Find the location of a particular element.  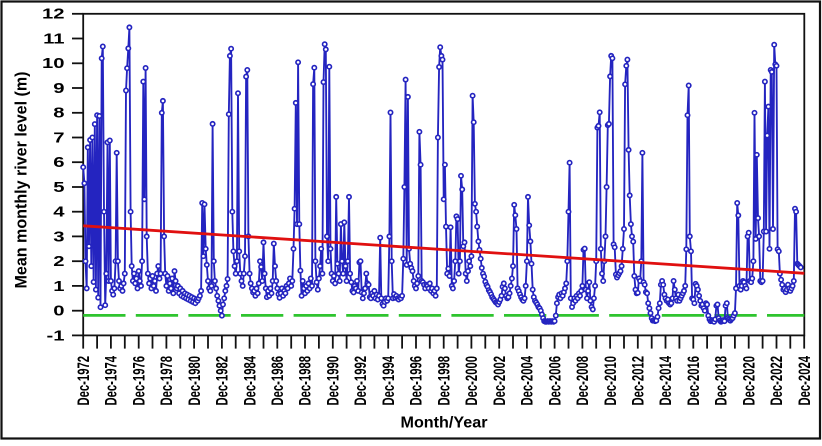

svg-text: 7 is located at coordinates (58, 137).